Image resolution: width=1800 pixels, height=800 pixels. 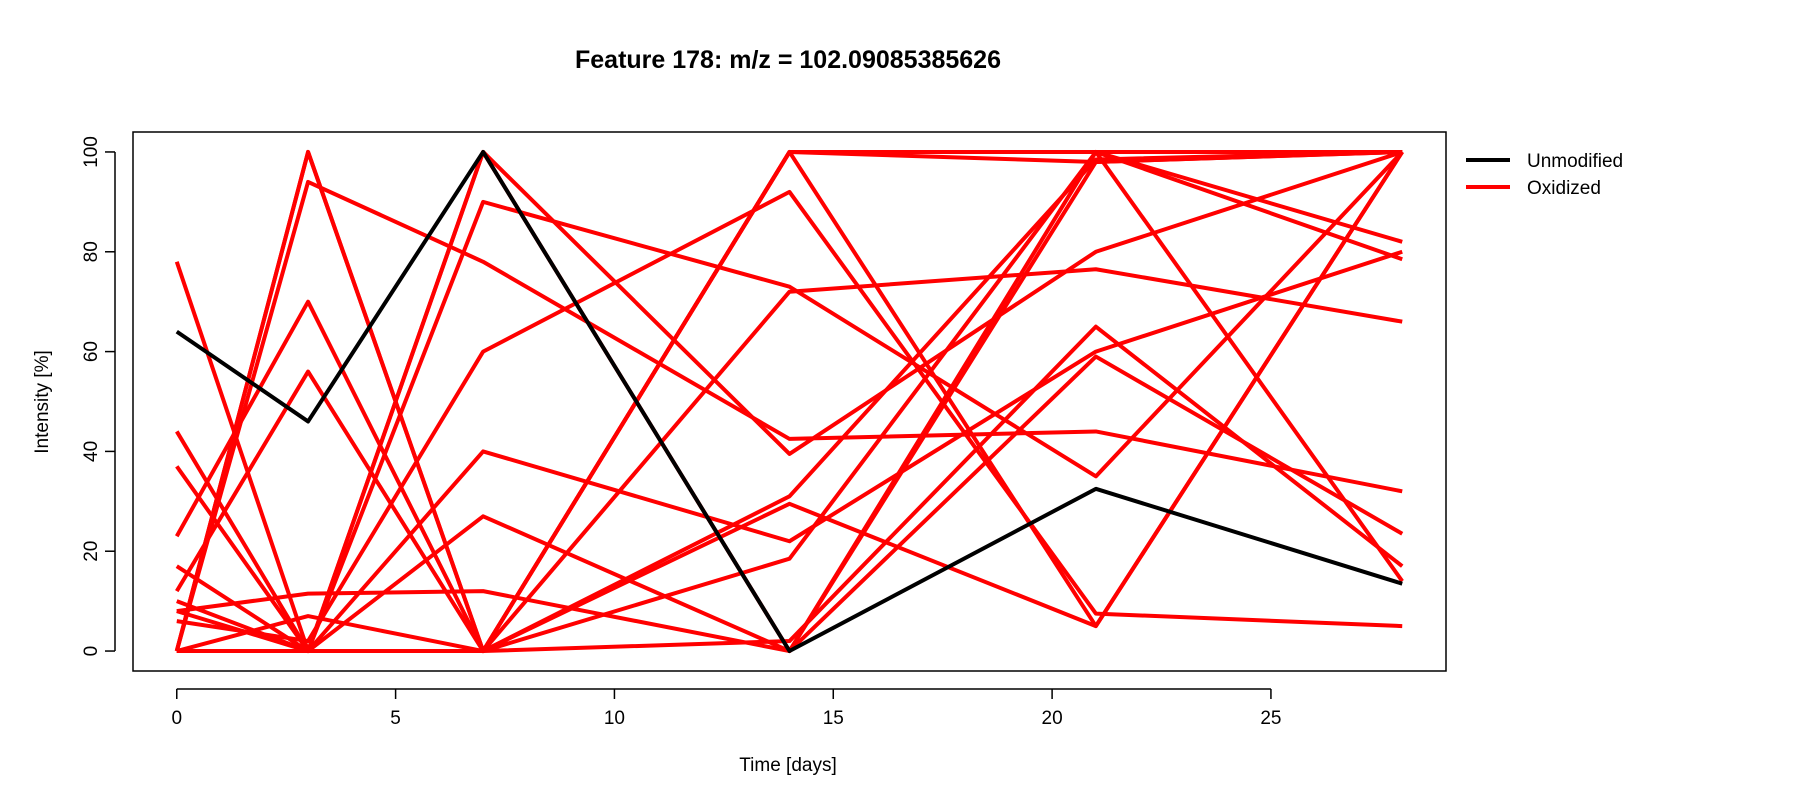 I want to click on y-tick-label: 60, so click(x=91, y=351).